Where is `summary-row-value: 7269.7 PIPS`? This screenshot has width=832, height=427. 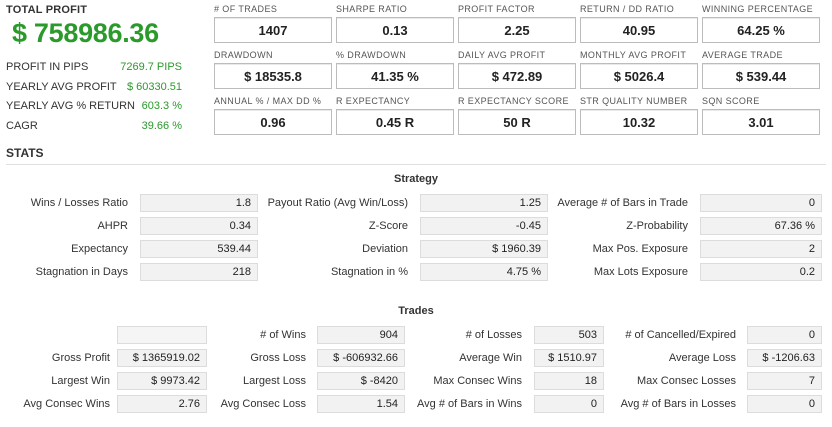 summary-row-value: 7269.7 PIPS is located at coordinates (151, 67).